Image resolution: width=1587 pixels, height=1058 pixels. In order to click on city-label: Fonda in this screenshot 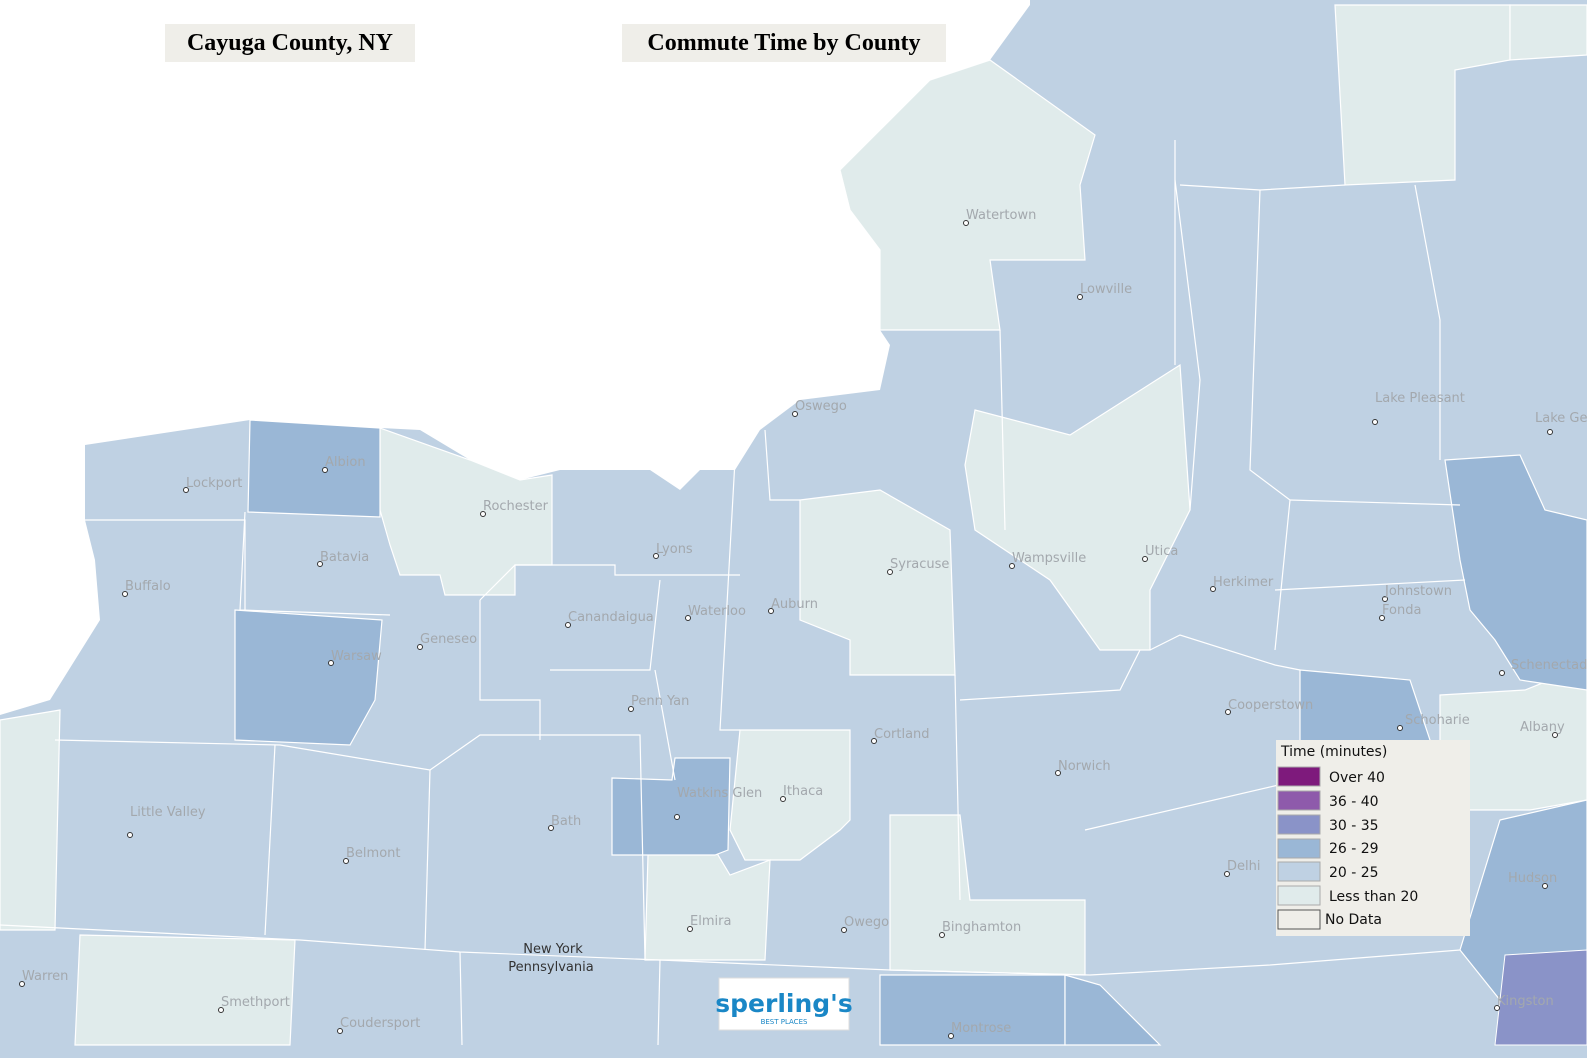, I will do `click(1401, 610)`.